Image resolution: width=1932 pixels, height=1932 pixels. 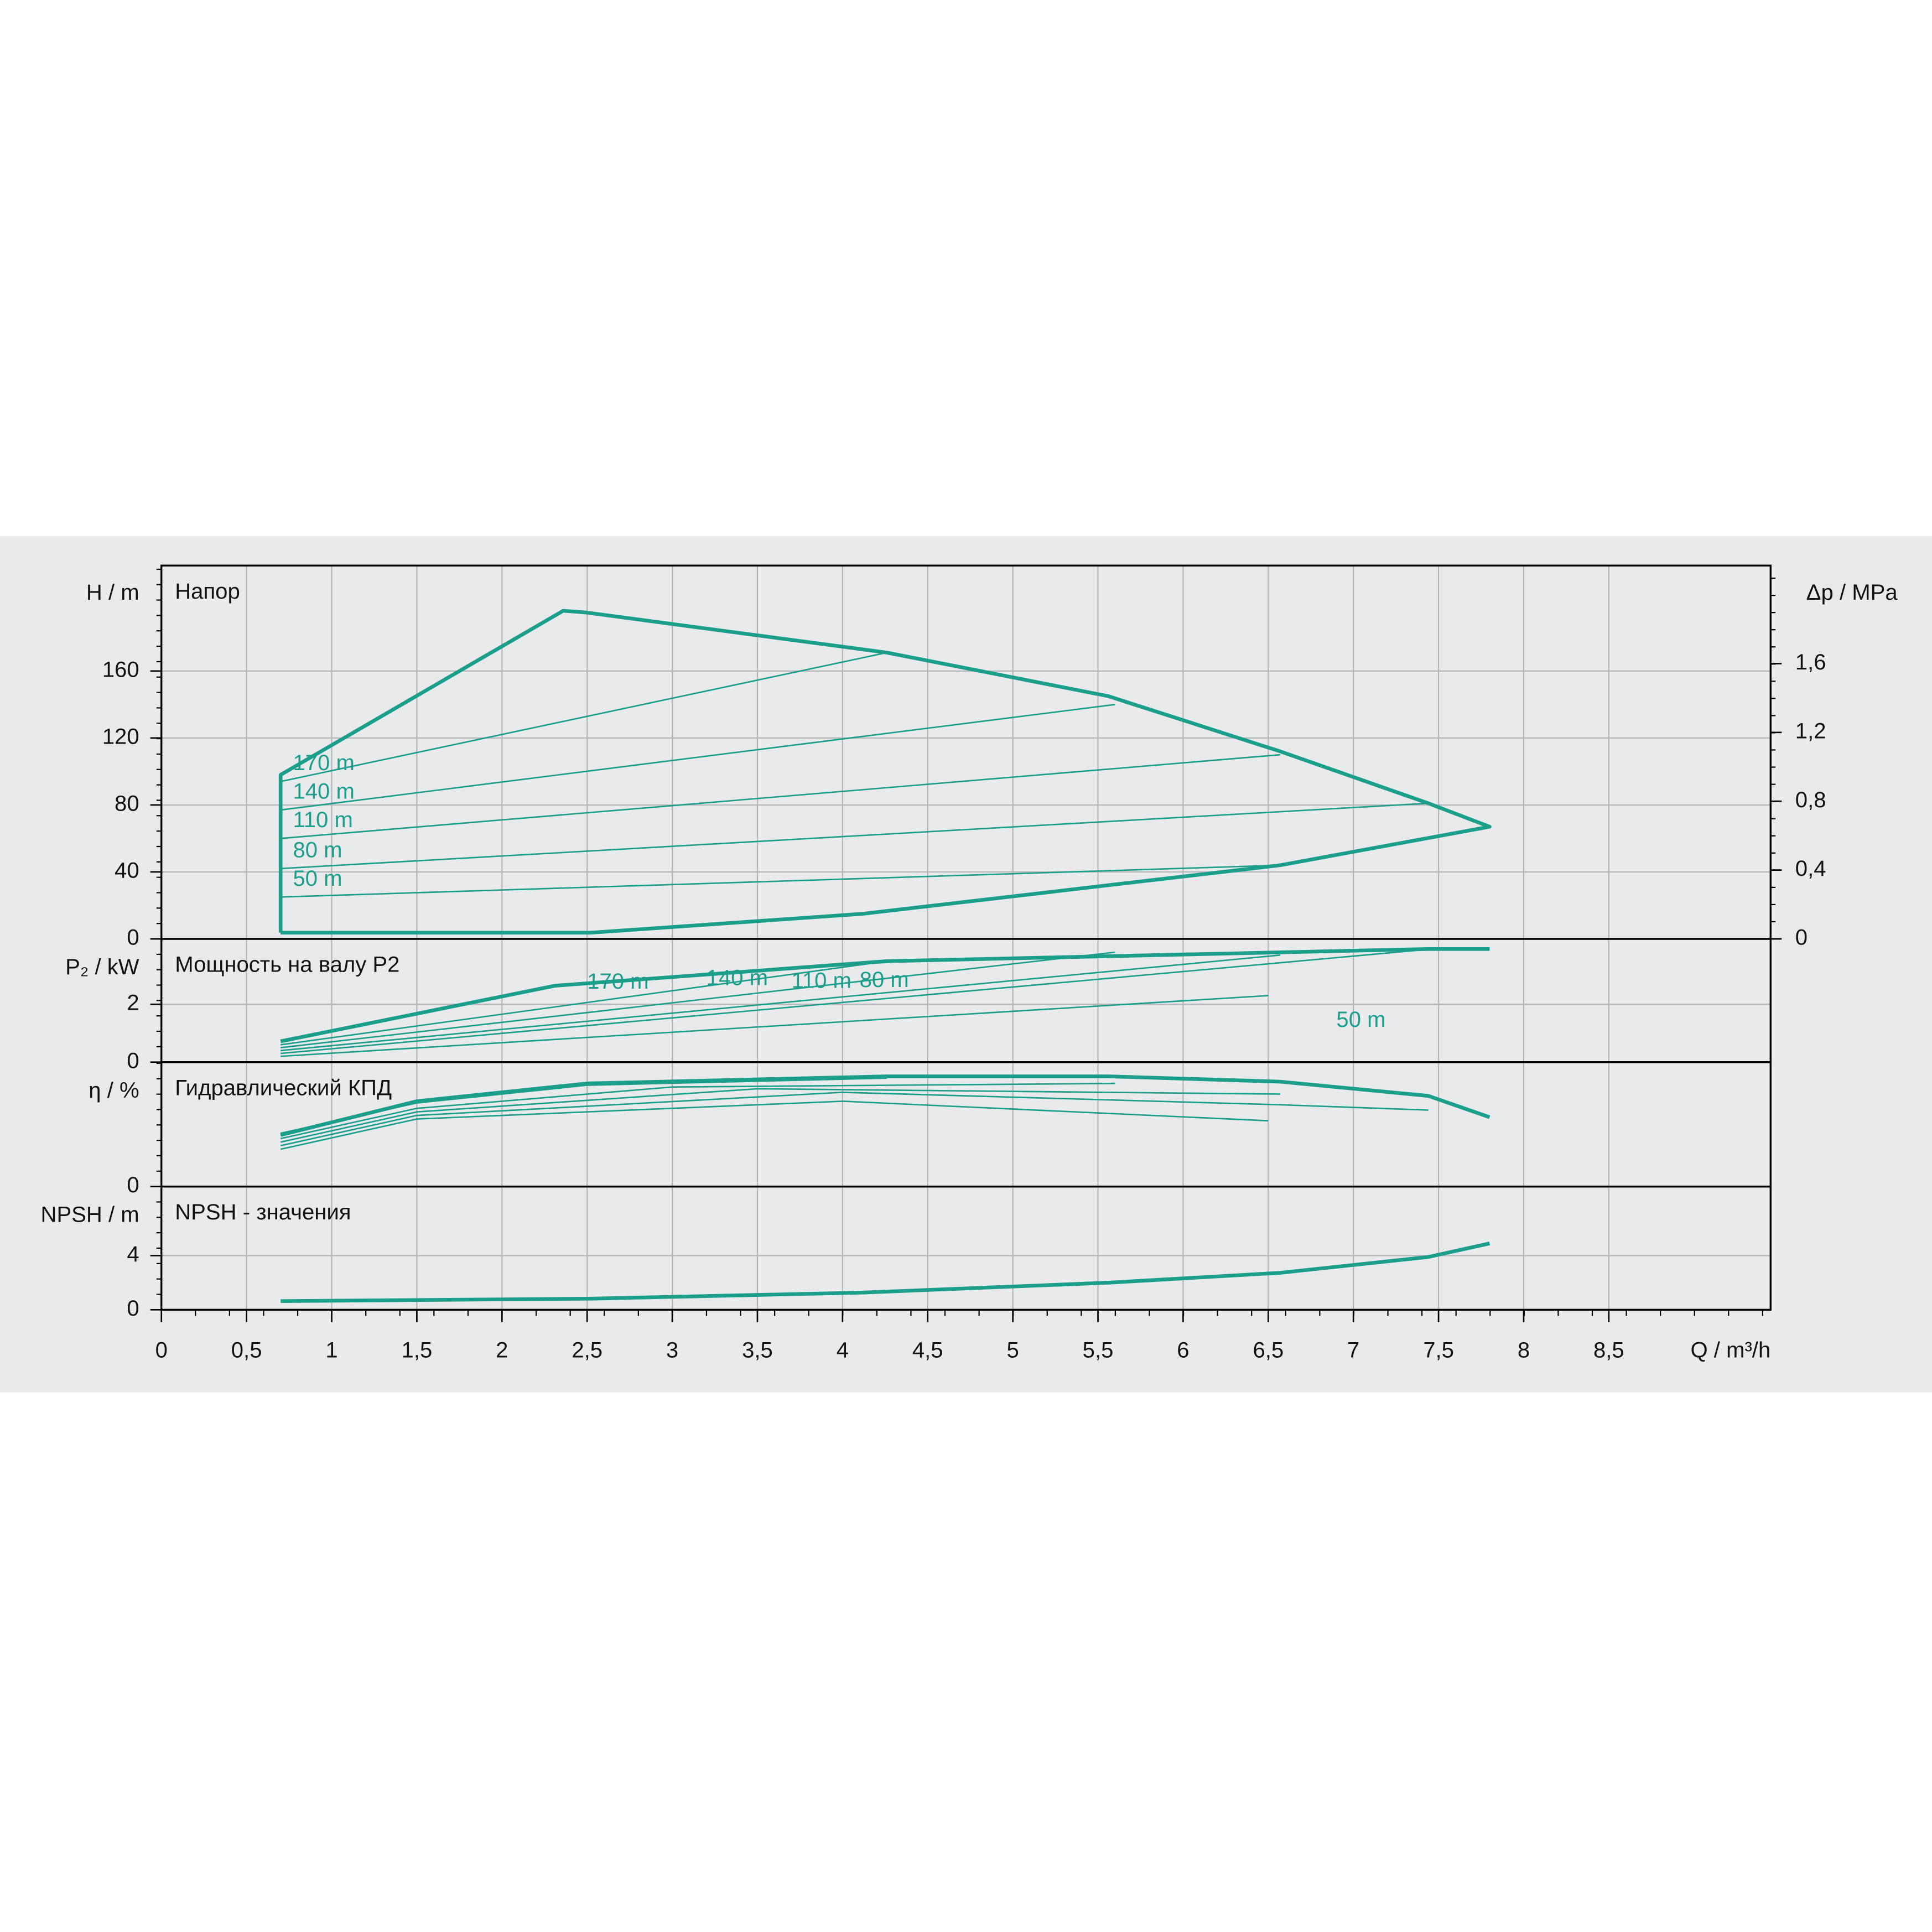 What do you see at coordinates (127, 804) in the screenshot?
I see `y-tick-label: 80` at bounding box center [127, 804].